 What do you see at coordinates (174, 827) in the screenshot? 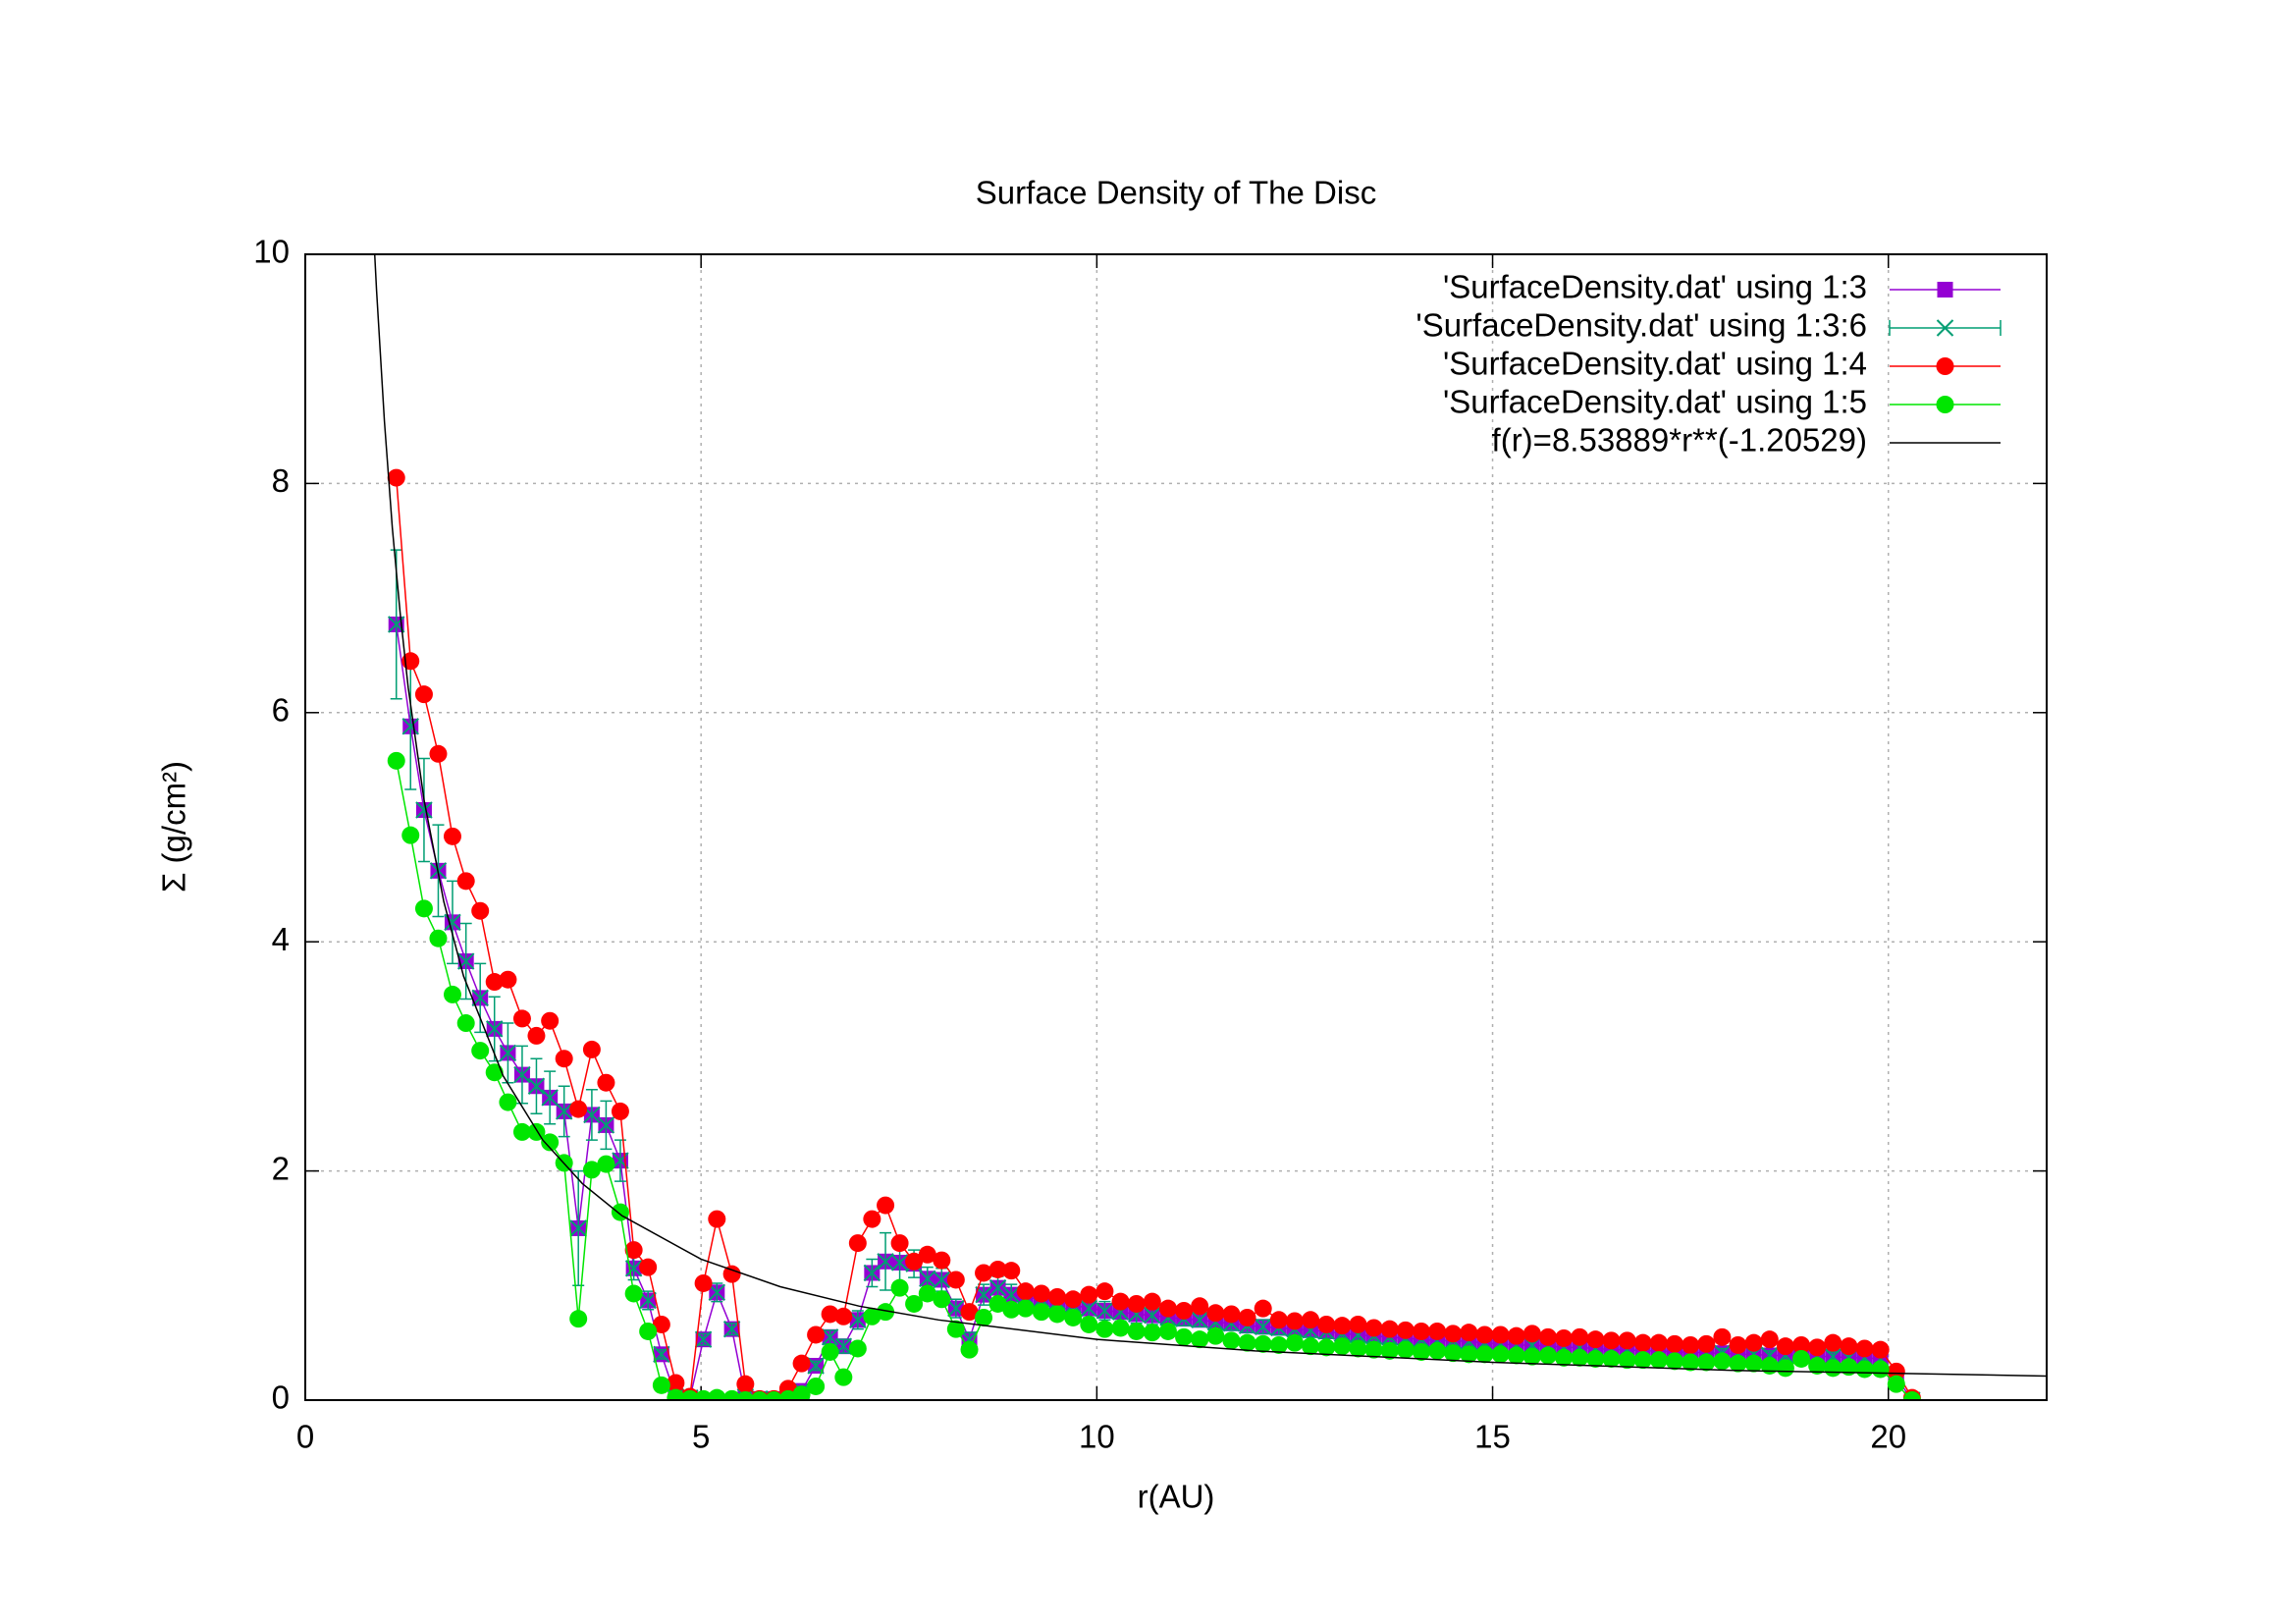
I see `y-axis-label: Σ (g/cm²)` at bounding box center [174, 827].